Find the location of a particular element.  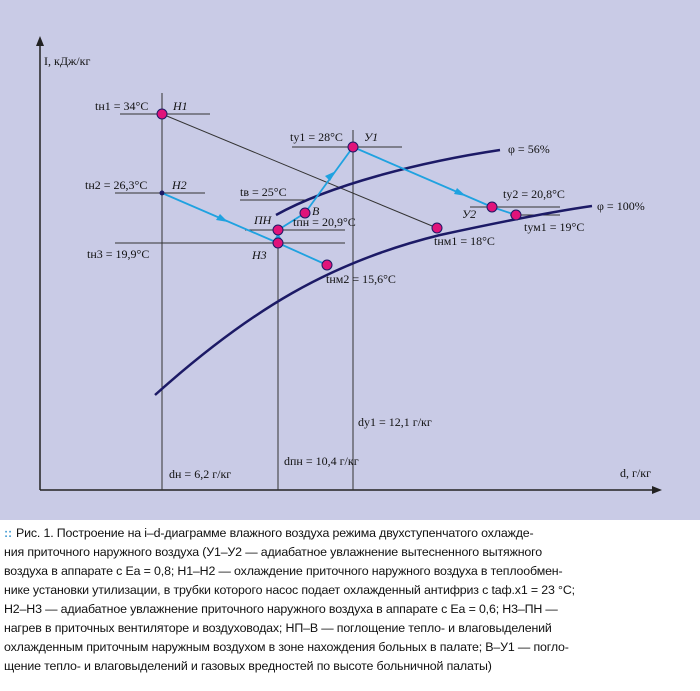

label-t-pn: tпн = 20,9°C is located at coordinates (324, 222).